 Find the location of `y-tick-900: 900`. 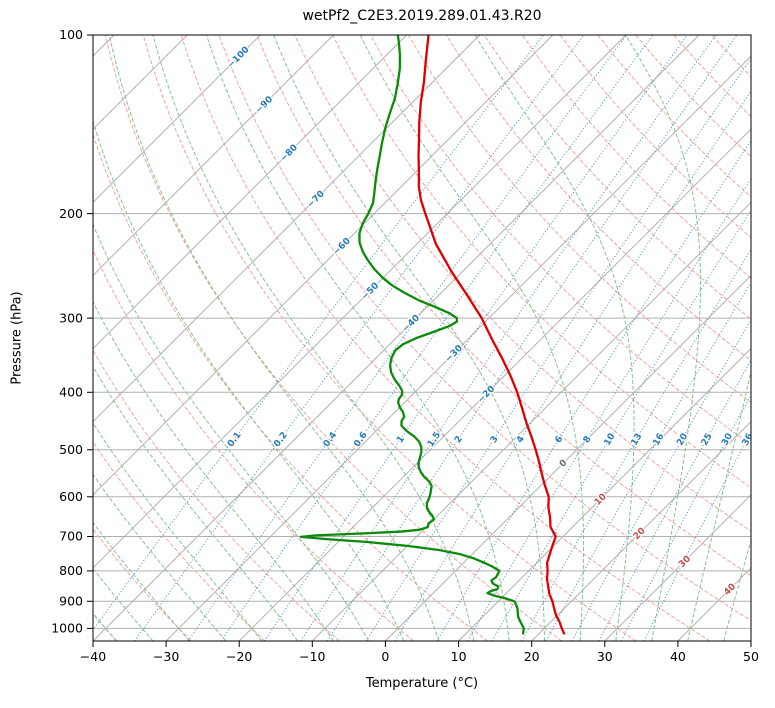

y-tick-900: 900 is located at coordinates (71, 601).